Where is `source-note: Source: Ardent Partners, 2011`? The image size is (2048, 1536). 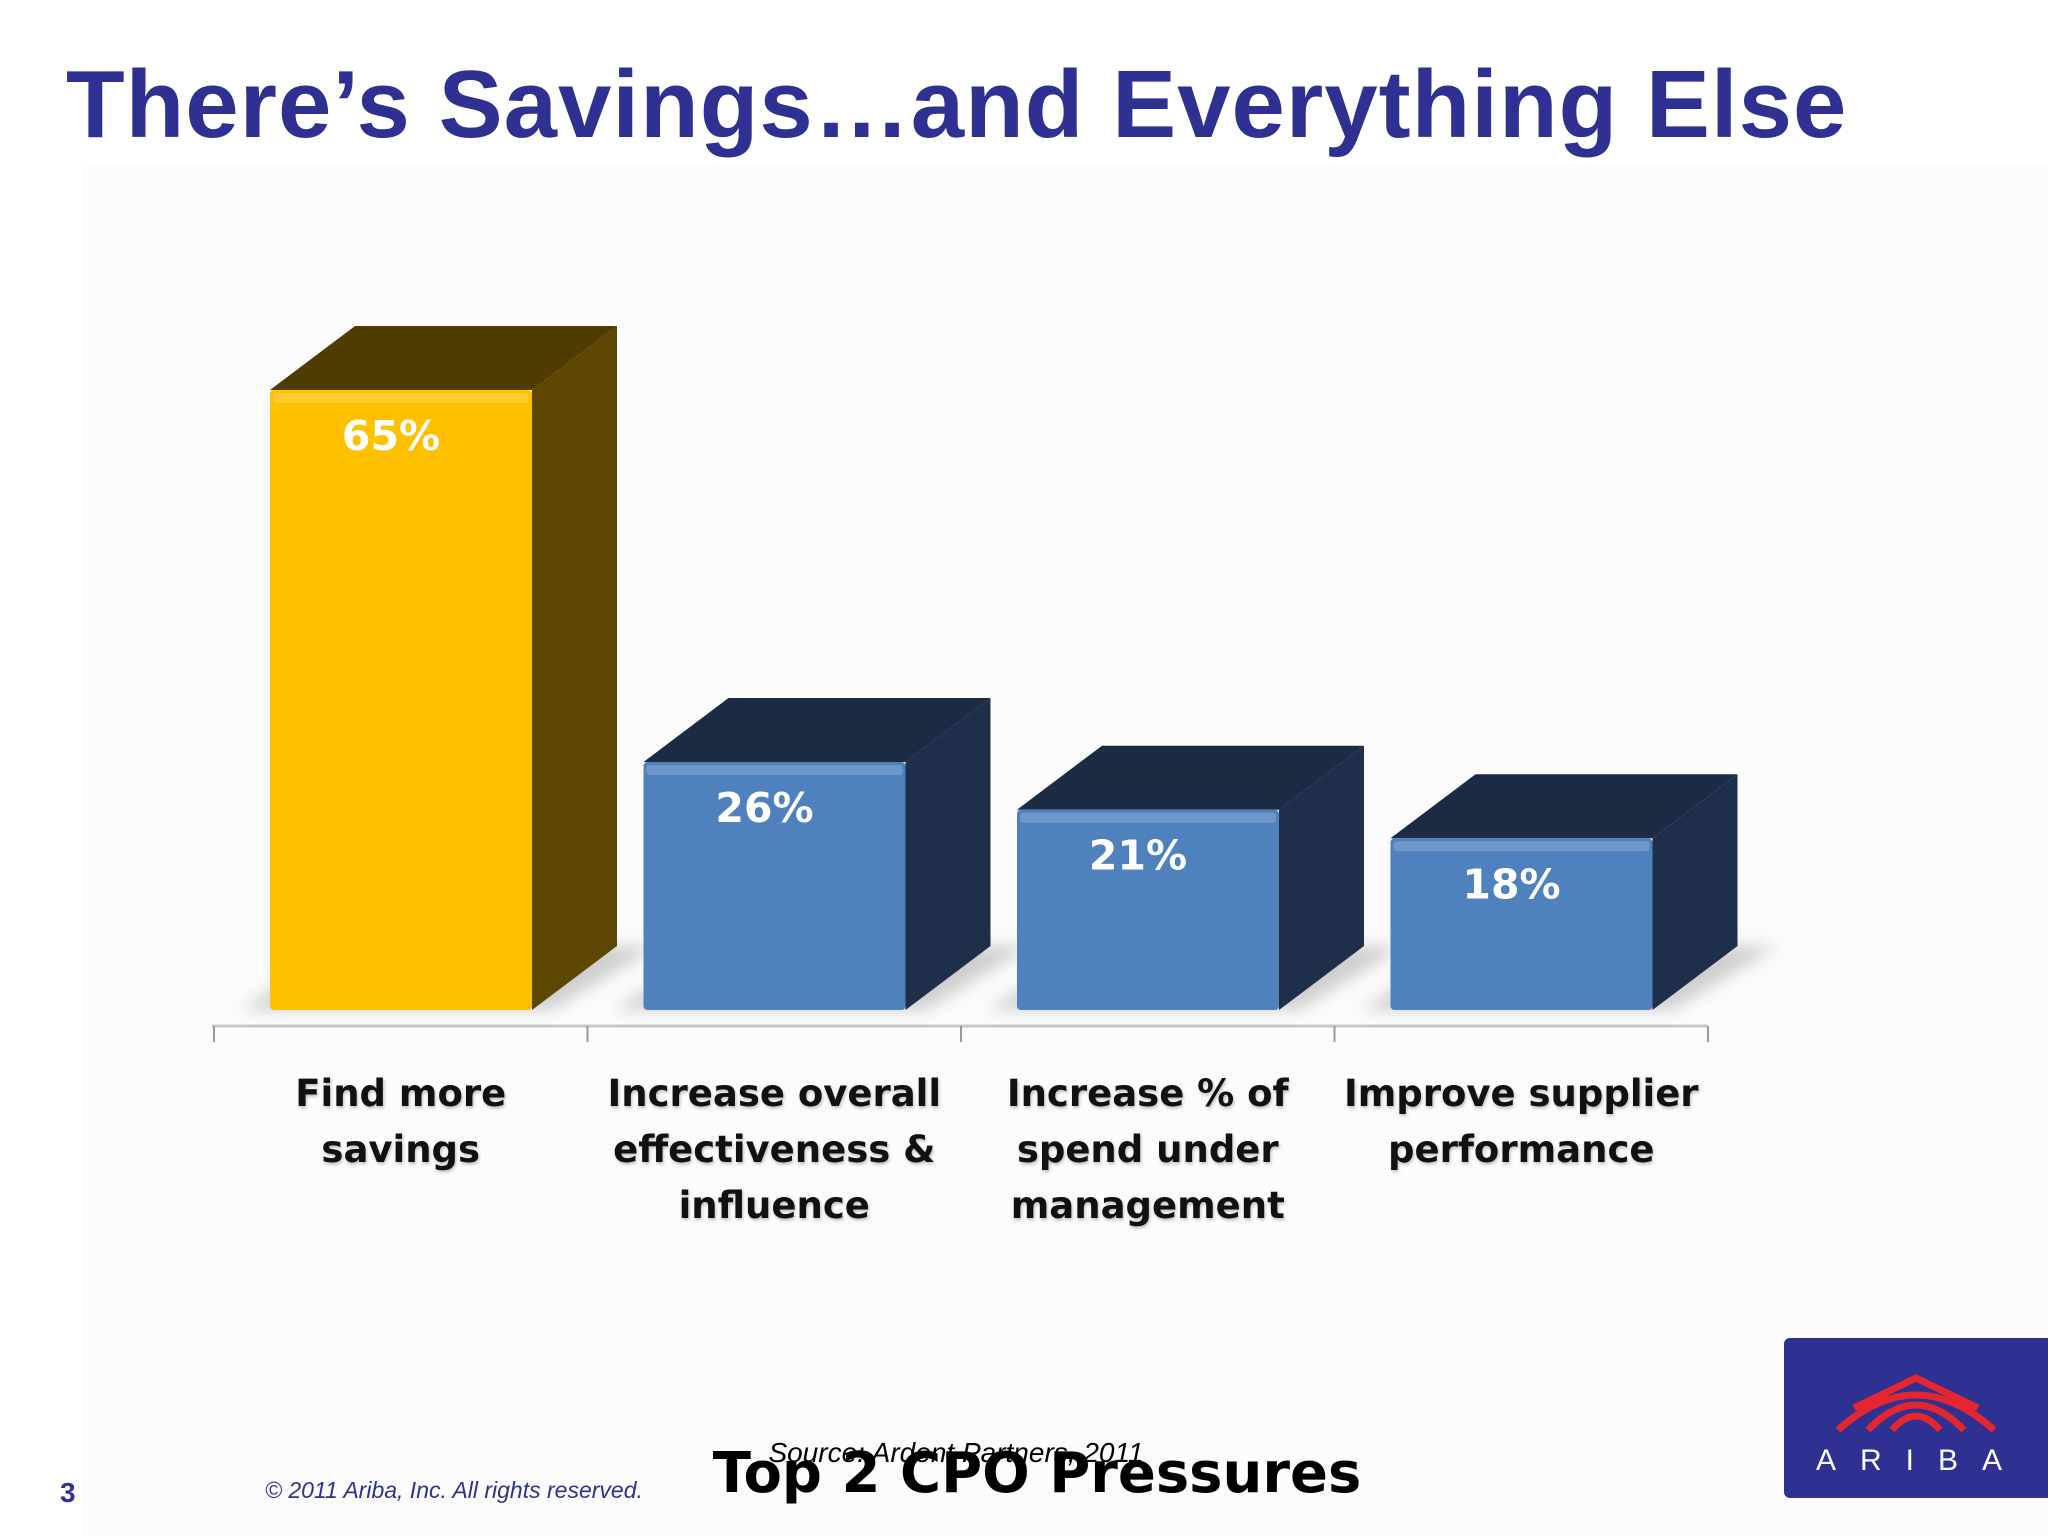
source-note: Source: Ardent Partners, 2011 is located at coordinates (956, 1452).